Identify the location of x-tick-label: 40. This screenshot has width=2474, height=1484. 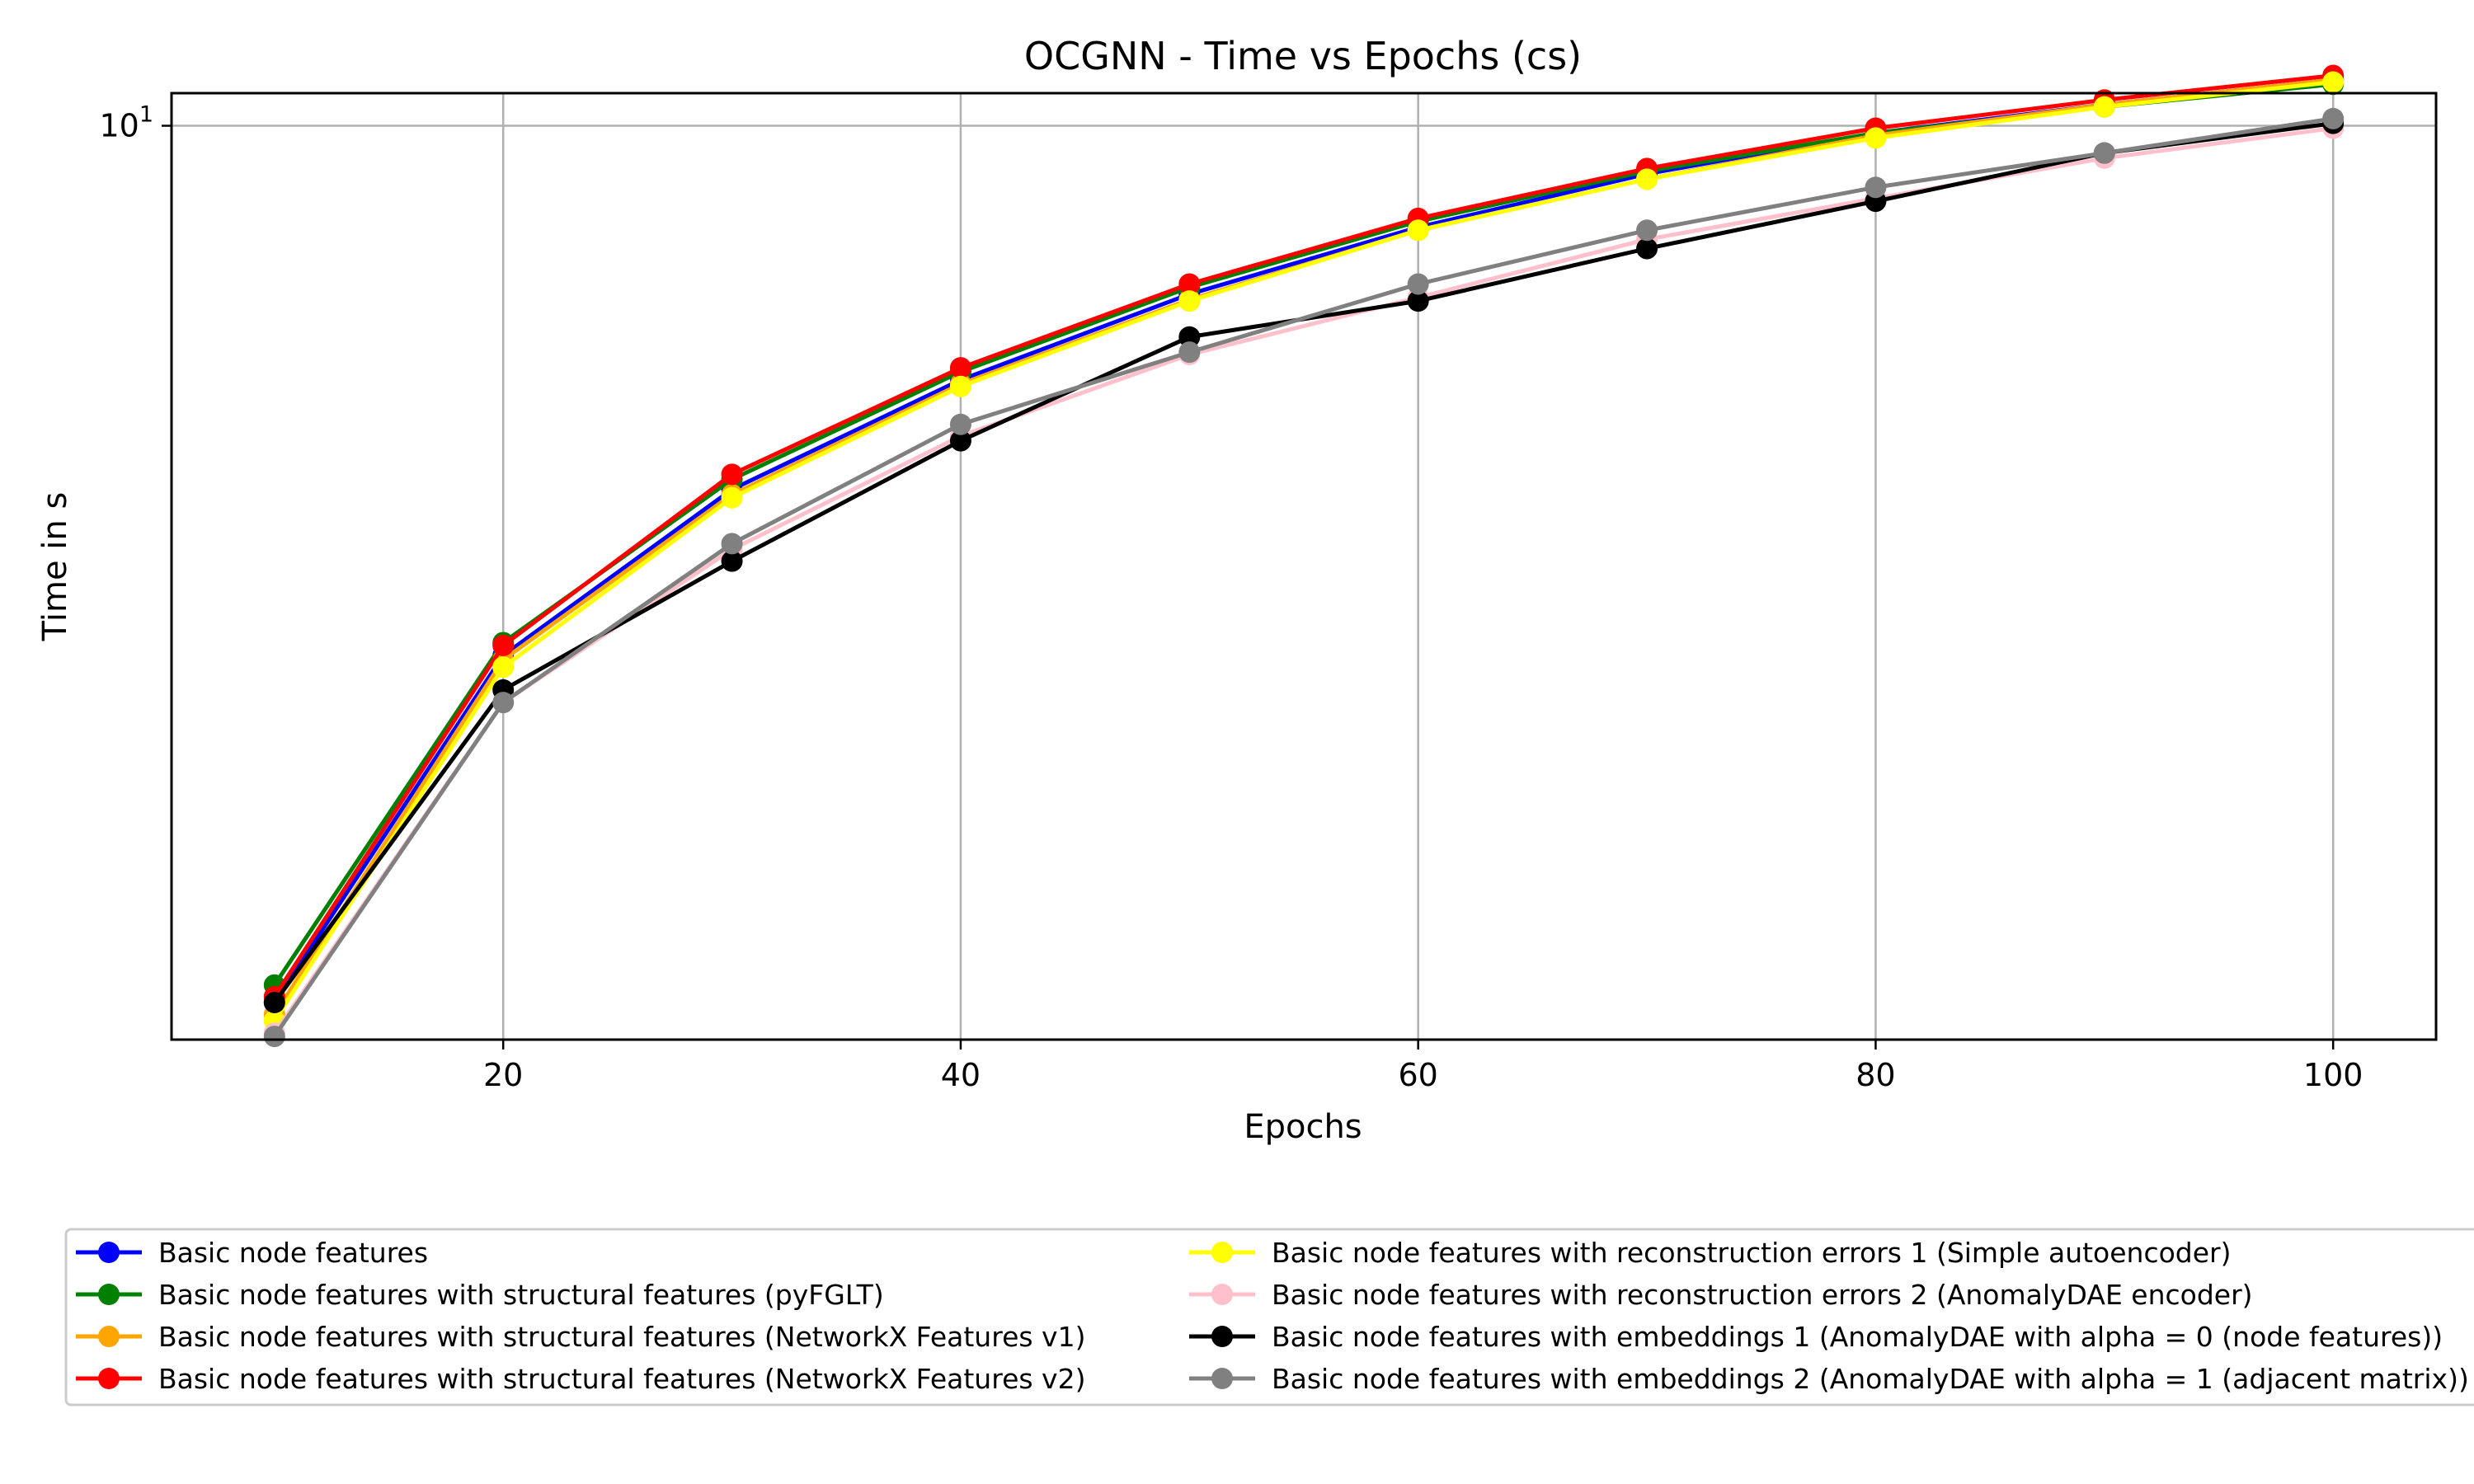
(961, 1075).